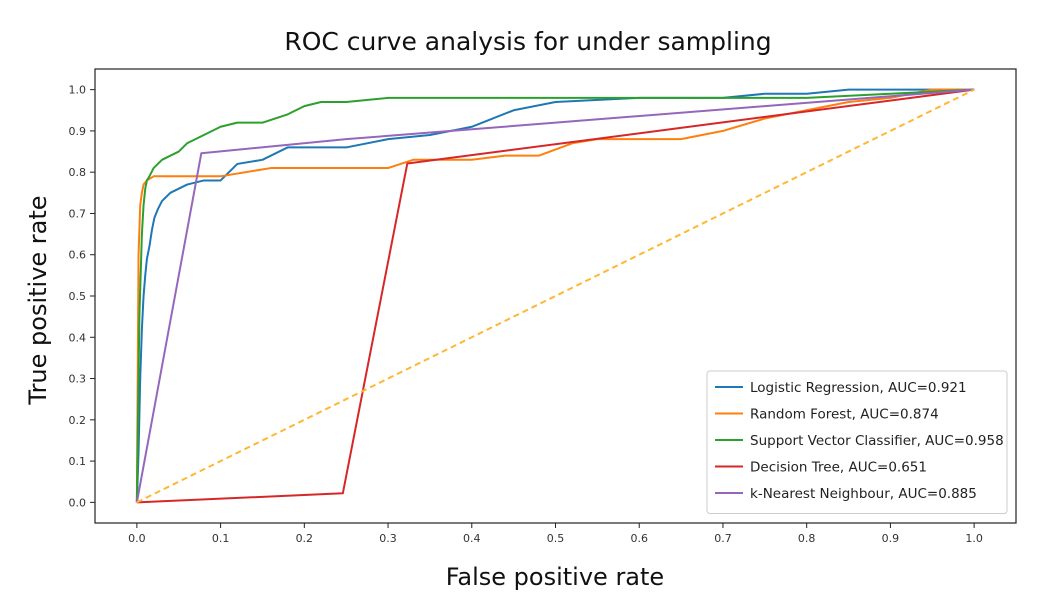 This screenshot has height=613, width=1047. What do you see at coordinates (838, 468) in the screenshot?
I see `legend-label: Decision Tree, AUC=0.651` at bounding box center [838, 468].